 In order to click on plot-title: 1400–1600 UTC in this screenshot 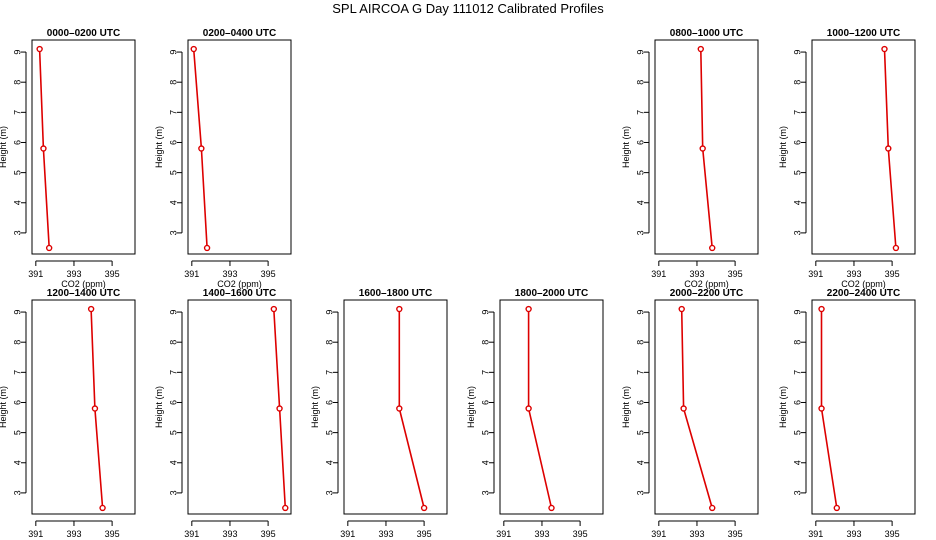, I will do `click(239, 293)`.